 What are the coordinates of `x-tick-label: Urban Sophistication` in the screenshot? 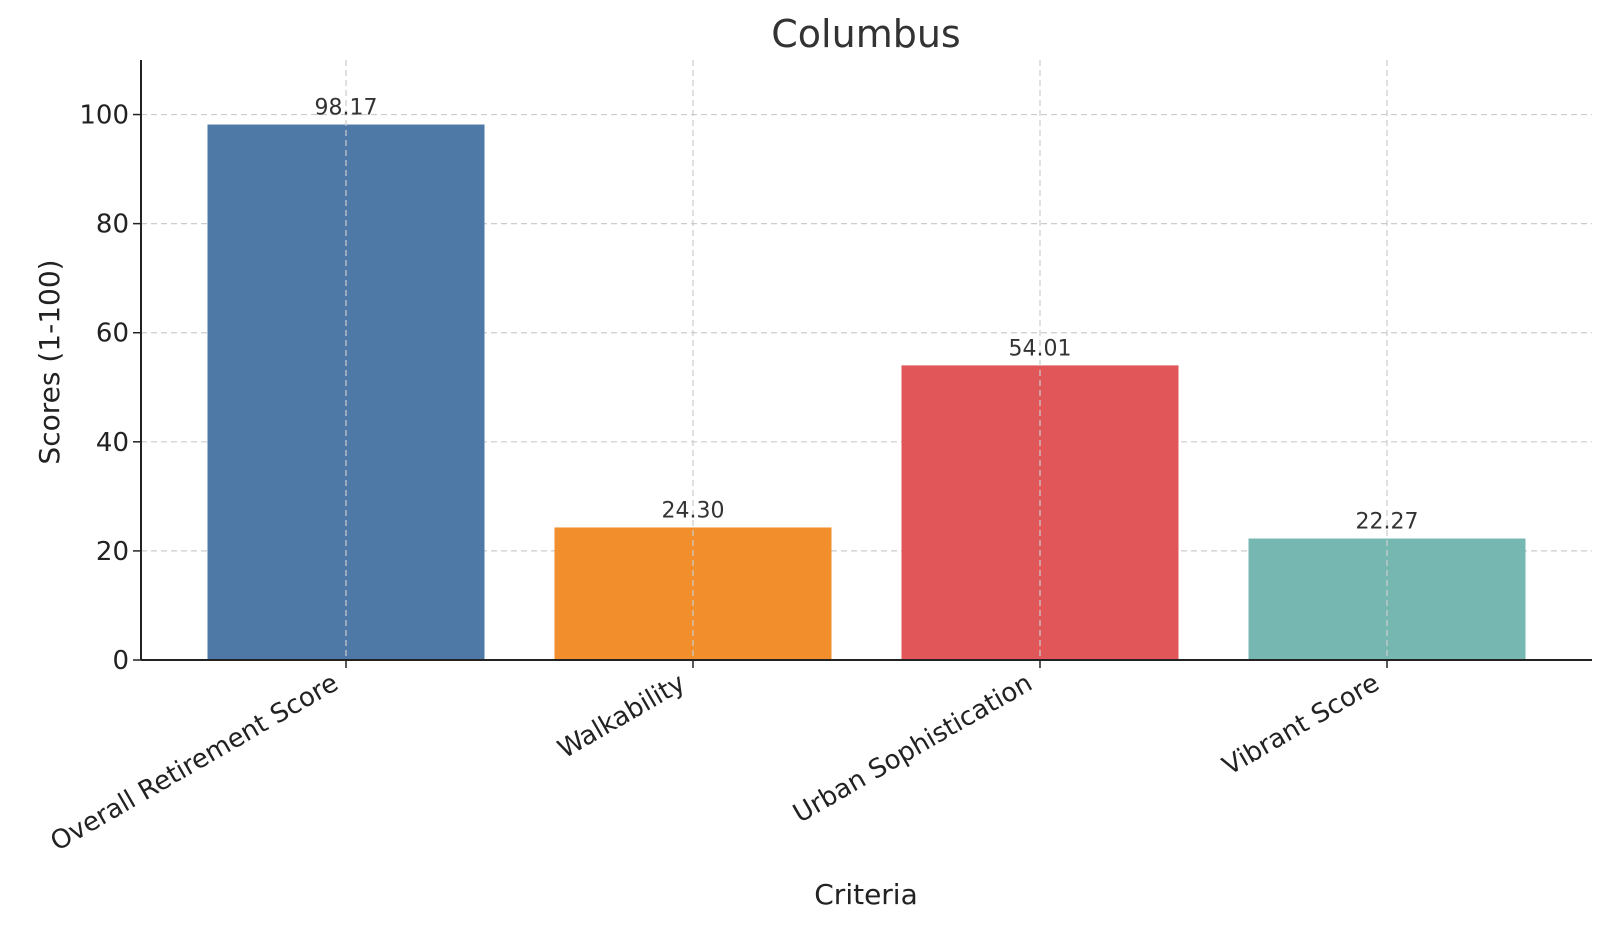 It's located at (912, 748).